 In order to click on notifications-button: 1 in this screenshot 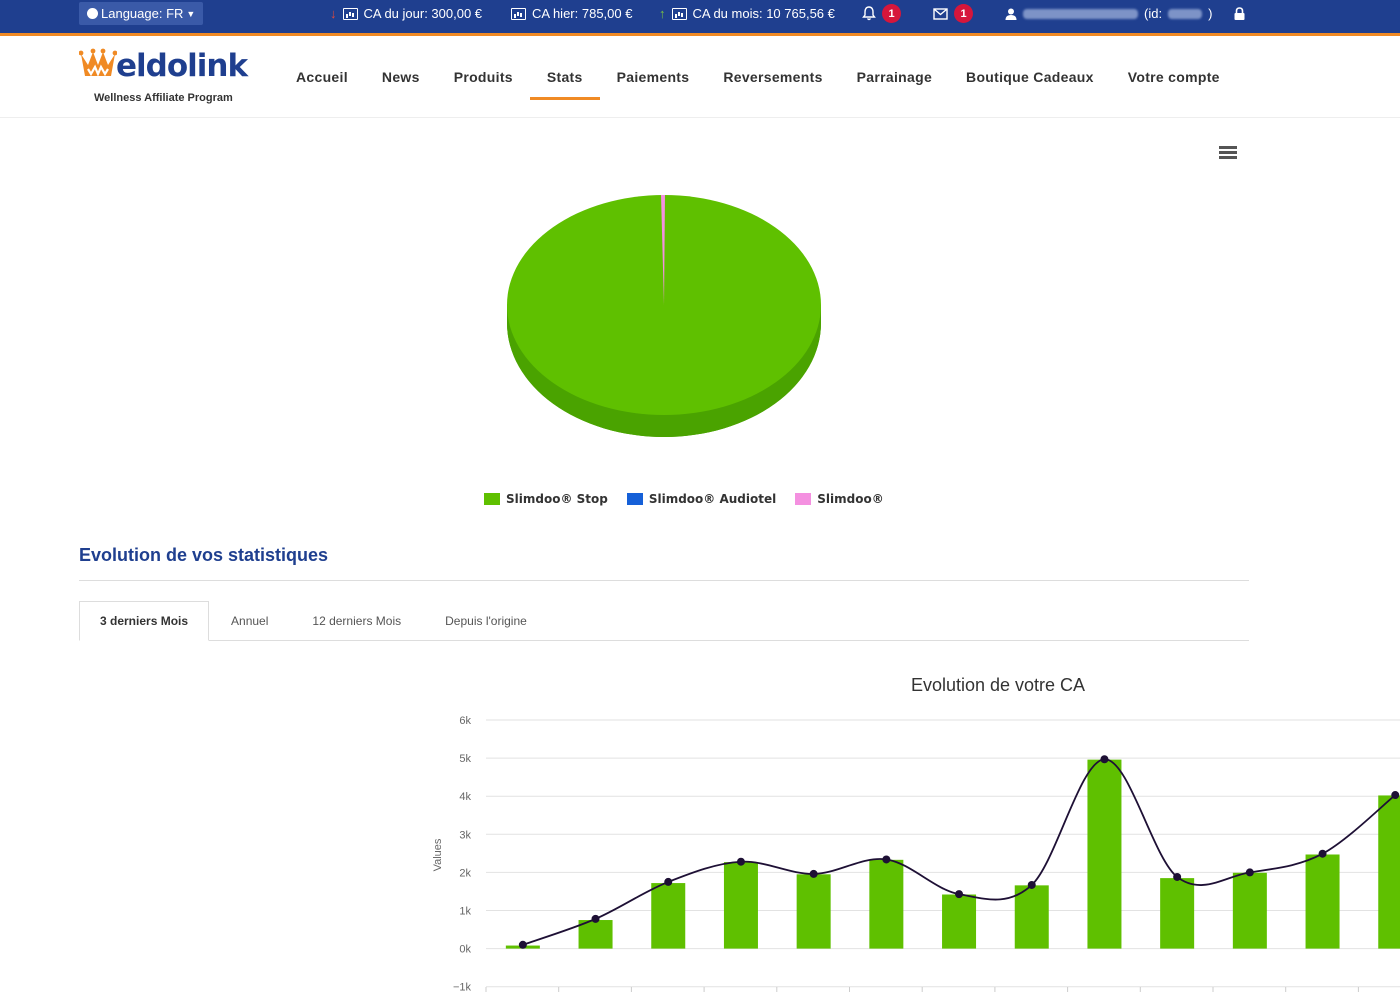, I will do `click(881, 13)`.